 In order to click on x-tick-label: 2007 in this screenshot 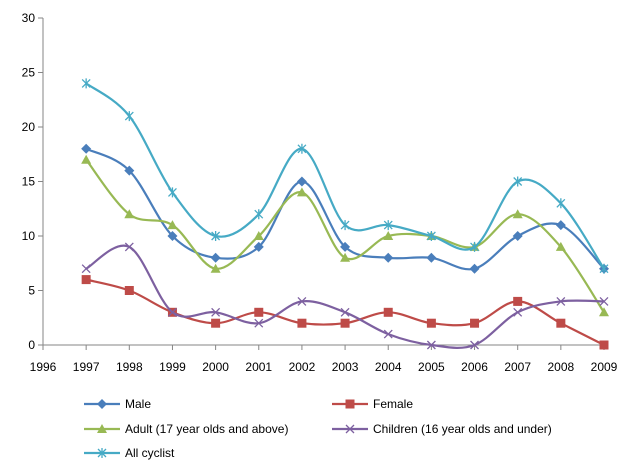, I will do `click(517, 367)`.